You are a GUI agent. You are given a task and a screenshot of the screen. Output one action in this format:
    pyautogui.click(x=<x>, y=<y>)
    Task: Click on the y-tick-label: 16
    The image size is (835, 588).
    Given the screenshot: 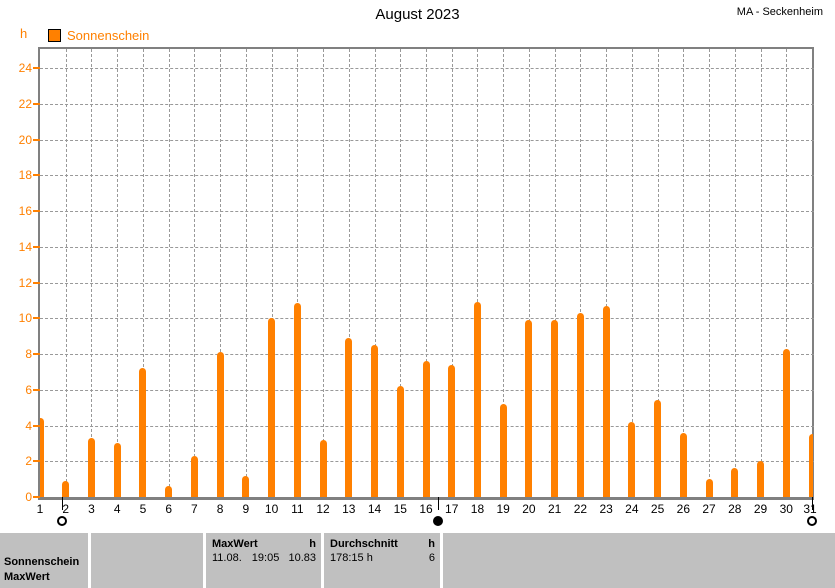 What is the action you would take?
    pyautogui.click(x=25, y=211)
    